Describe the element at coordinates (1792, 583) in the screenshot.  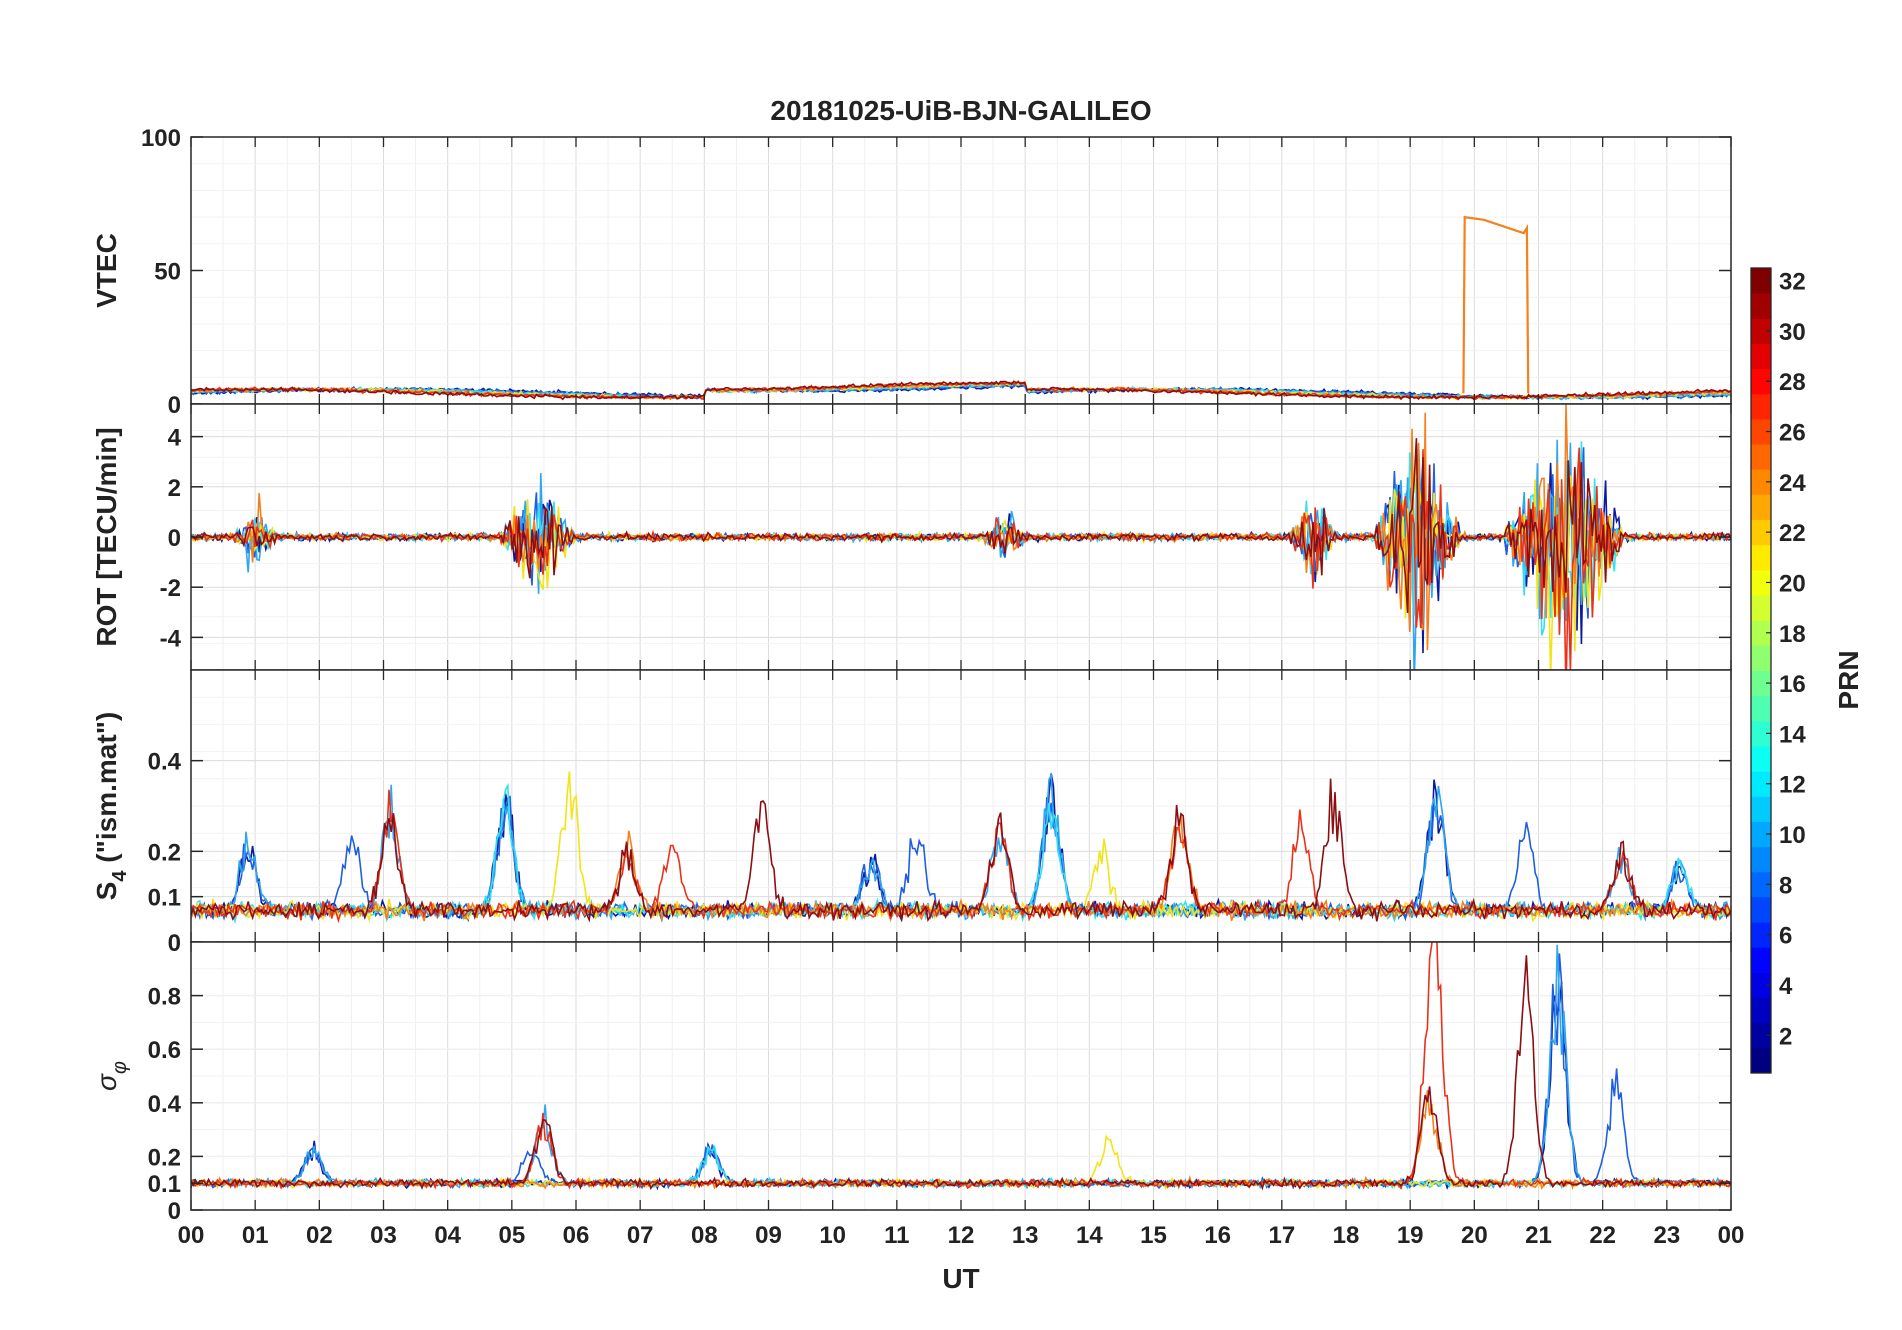
I see `colorbar-tick-label: 20` at that location.